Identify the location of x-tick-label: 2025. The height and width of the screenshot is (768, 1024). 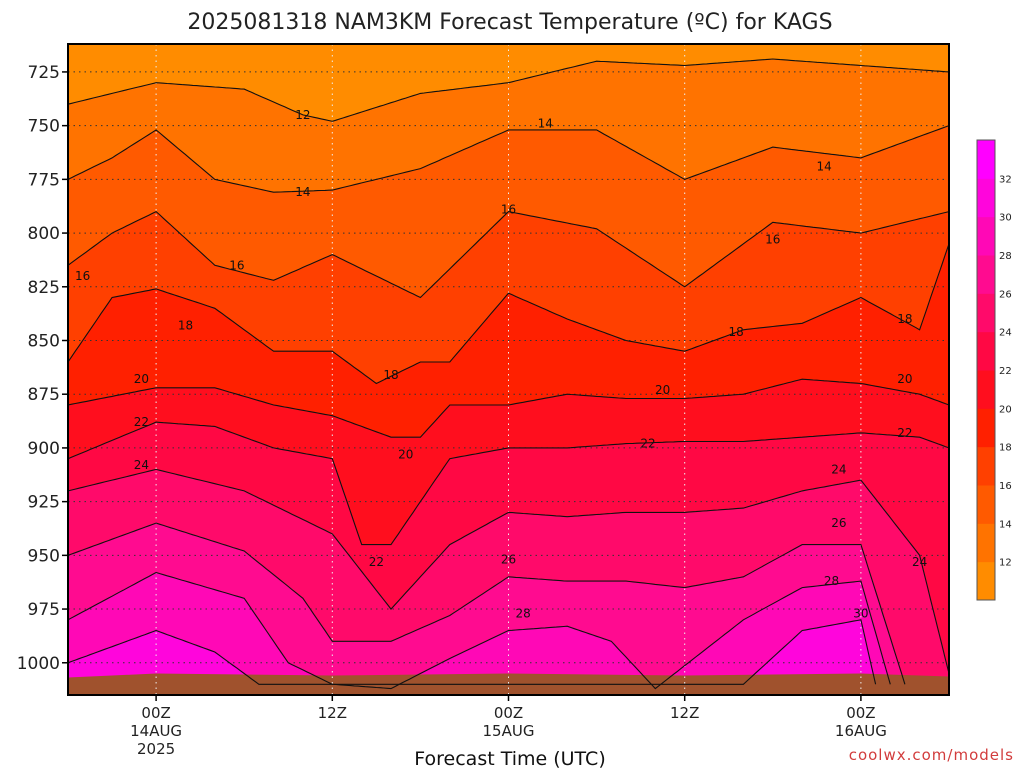
(156, 749).